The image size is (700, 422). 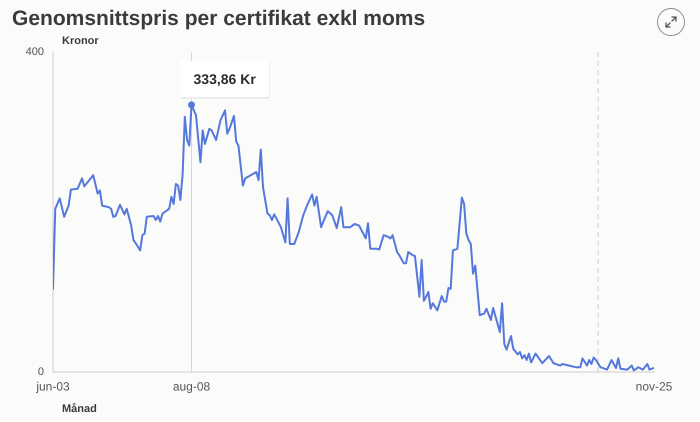 I want to click on y-axis-title: Kronor, so click(x=81, y=41).